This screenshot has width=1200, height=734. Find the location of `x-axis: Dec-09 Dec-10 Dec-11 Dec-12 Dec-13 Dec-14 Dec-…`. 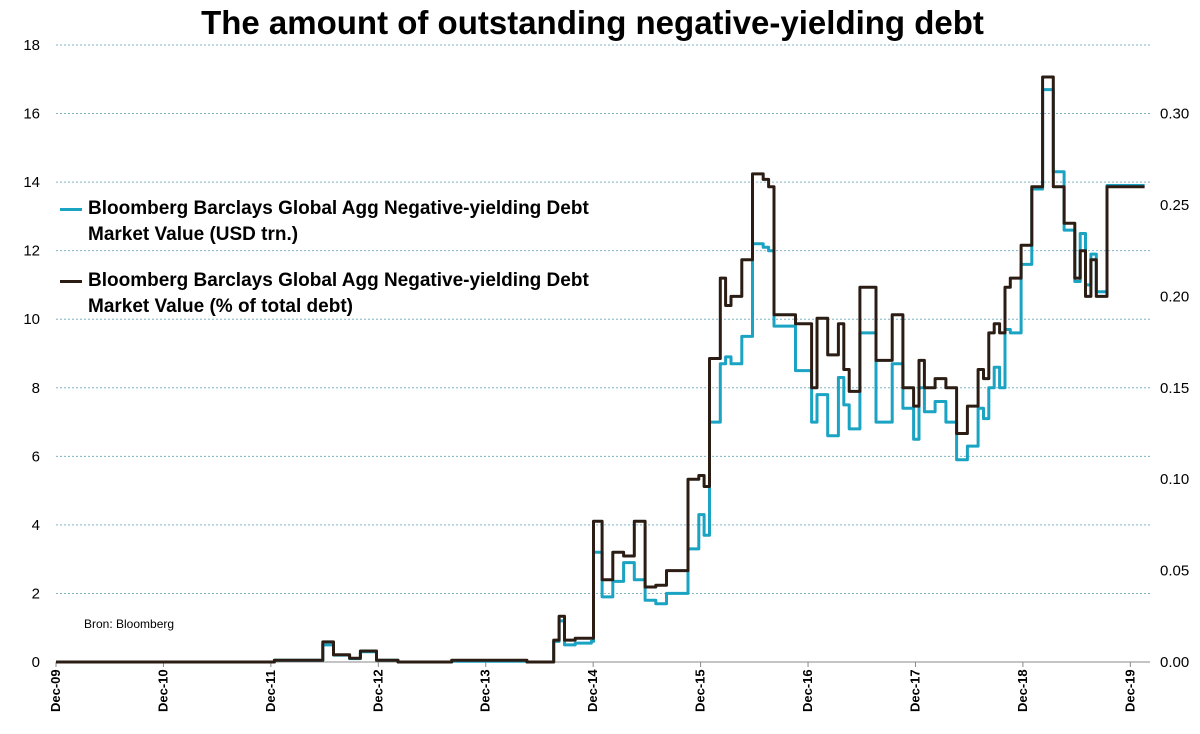

x-axis: Dec-09 Dec-10 Dec-11 Dec-12 Dec-13 Dec-14 Dec-… is located at coordinates (592, 687).